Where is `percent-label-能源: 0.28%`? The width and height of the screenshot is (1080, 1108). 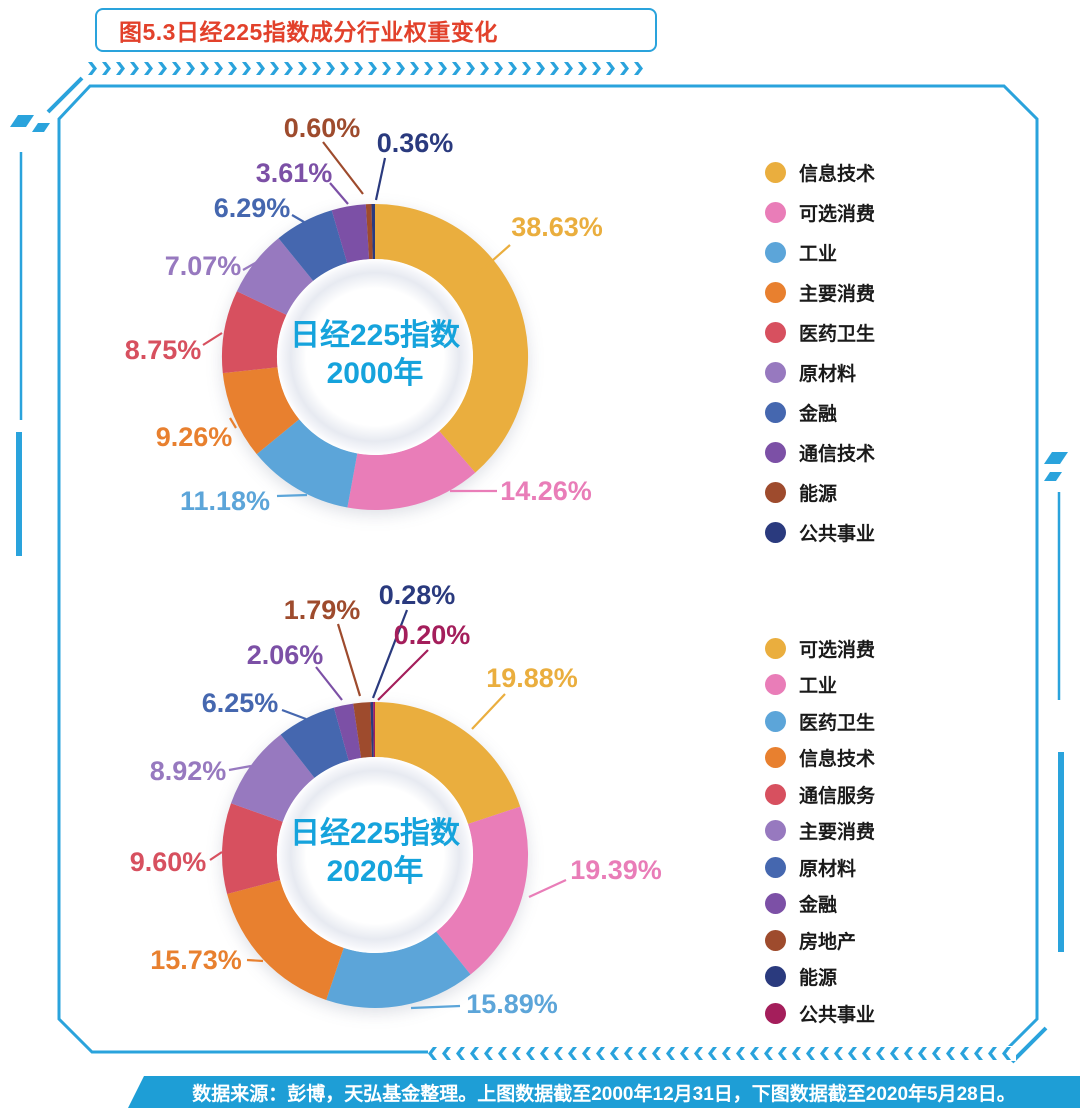
percent-label-能源: 0.28% is located at coordinates (417, 595).